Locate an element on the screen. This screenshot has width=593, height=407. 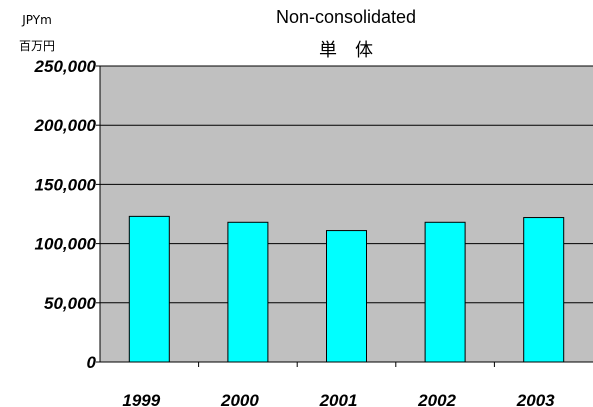
unit-label-line-2: 百万円 is located at coordinates (37, 46).